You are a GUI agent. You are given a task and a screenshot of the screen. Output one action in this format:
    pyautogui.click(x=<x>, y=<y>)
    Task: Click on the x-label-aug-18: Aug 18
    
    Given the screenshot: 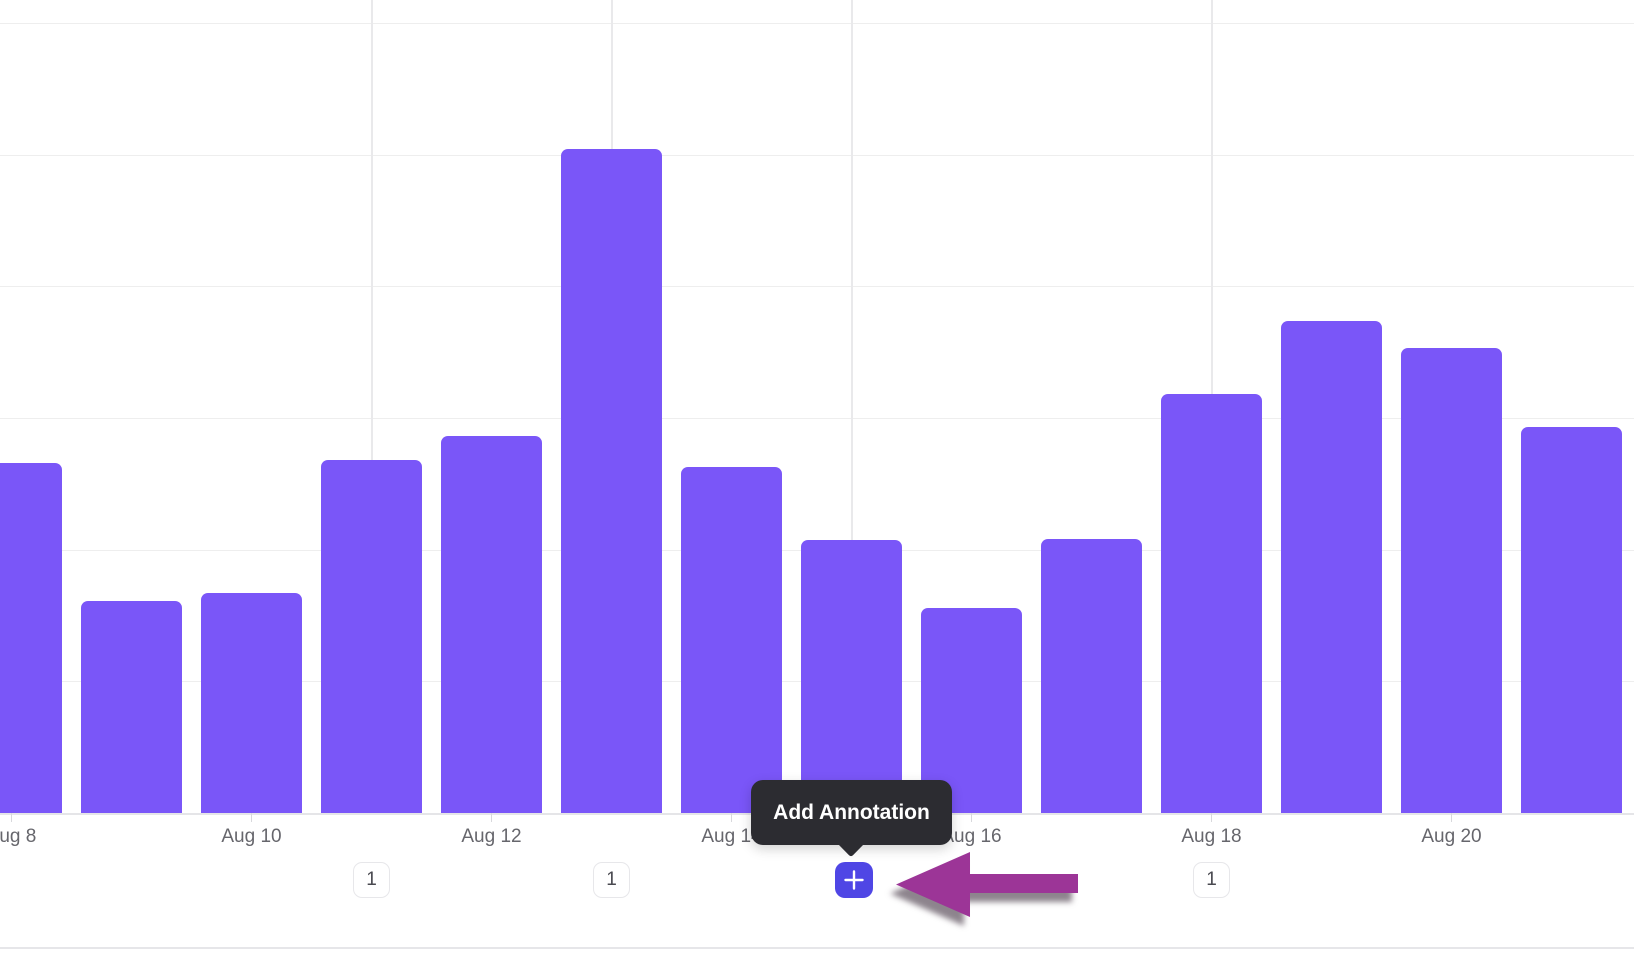 What is the action you would take?
    pyautogui.click(x=1211, y=836)
    